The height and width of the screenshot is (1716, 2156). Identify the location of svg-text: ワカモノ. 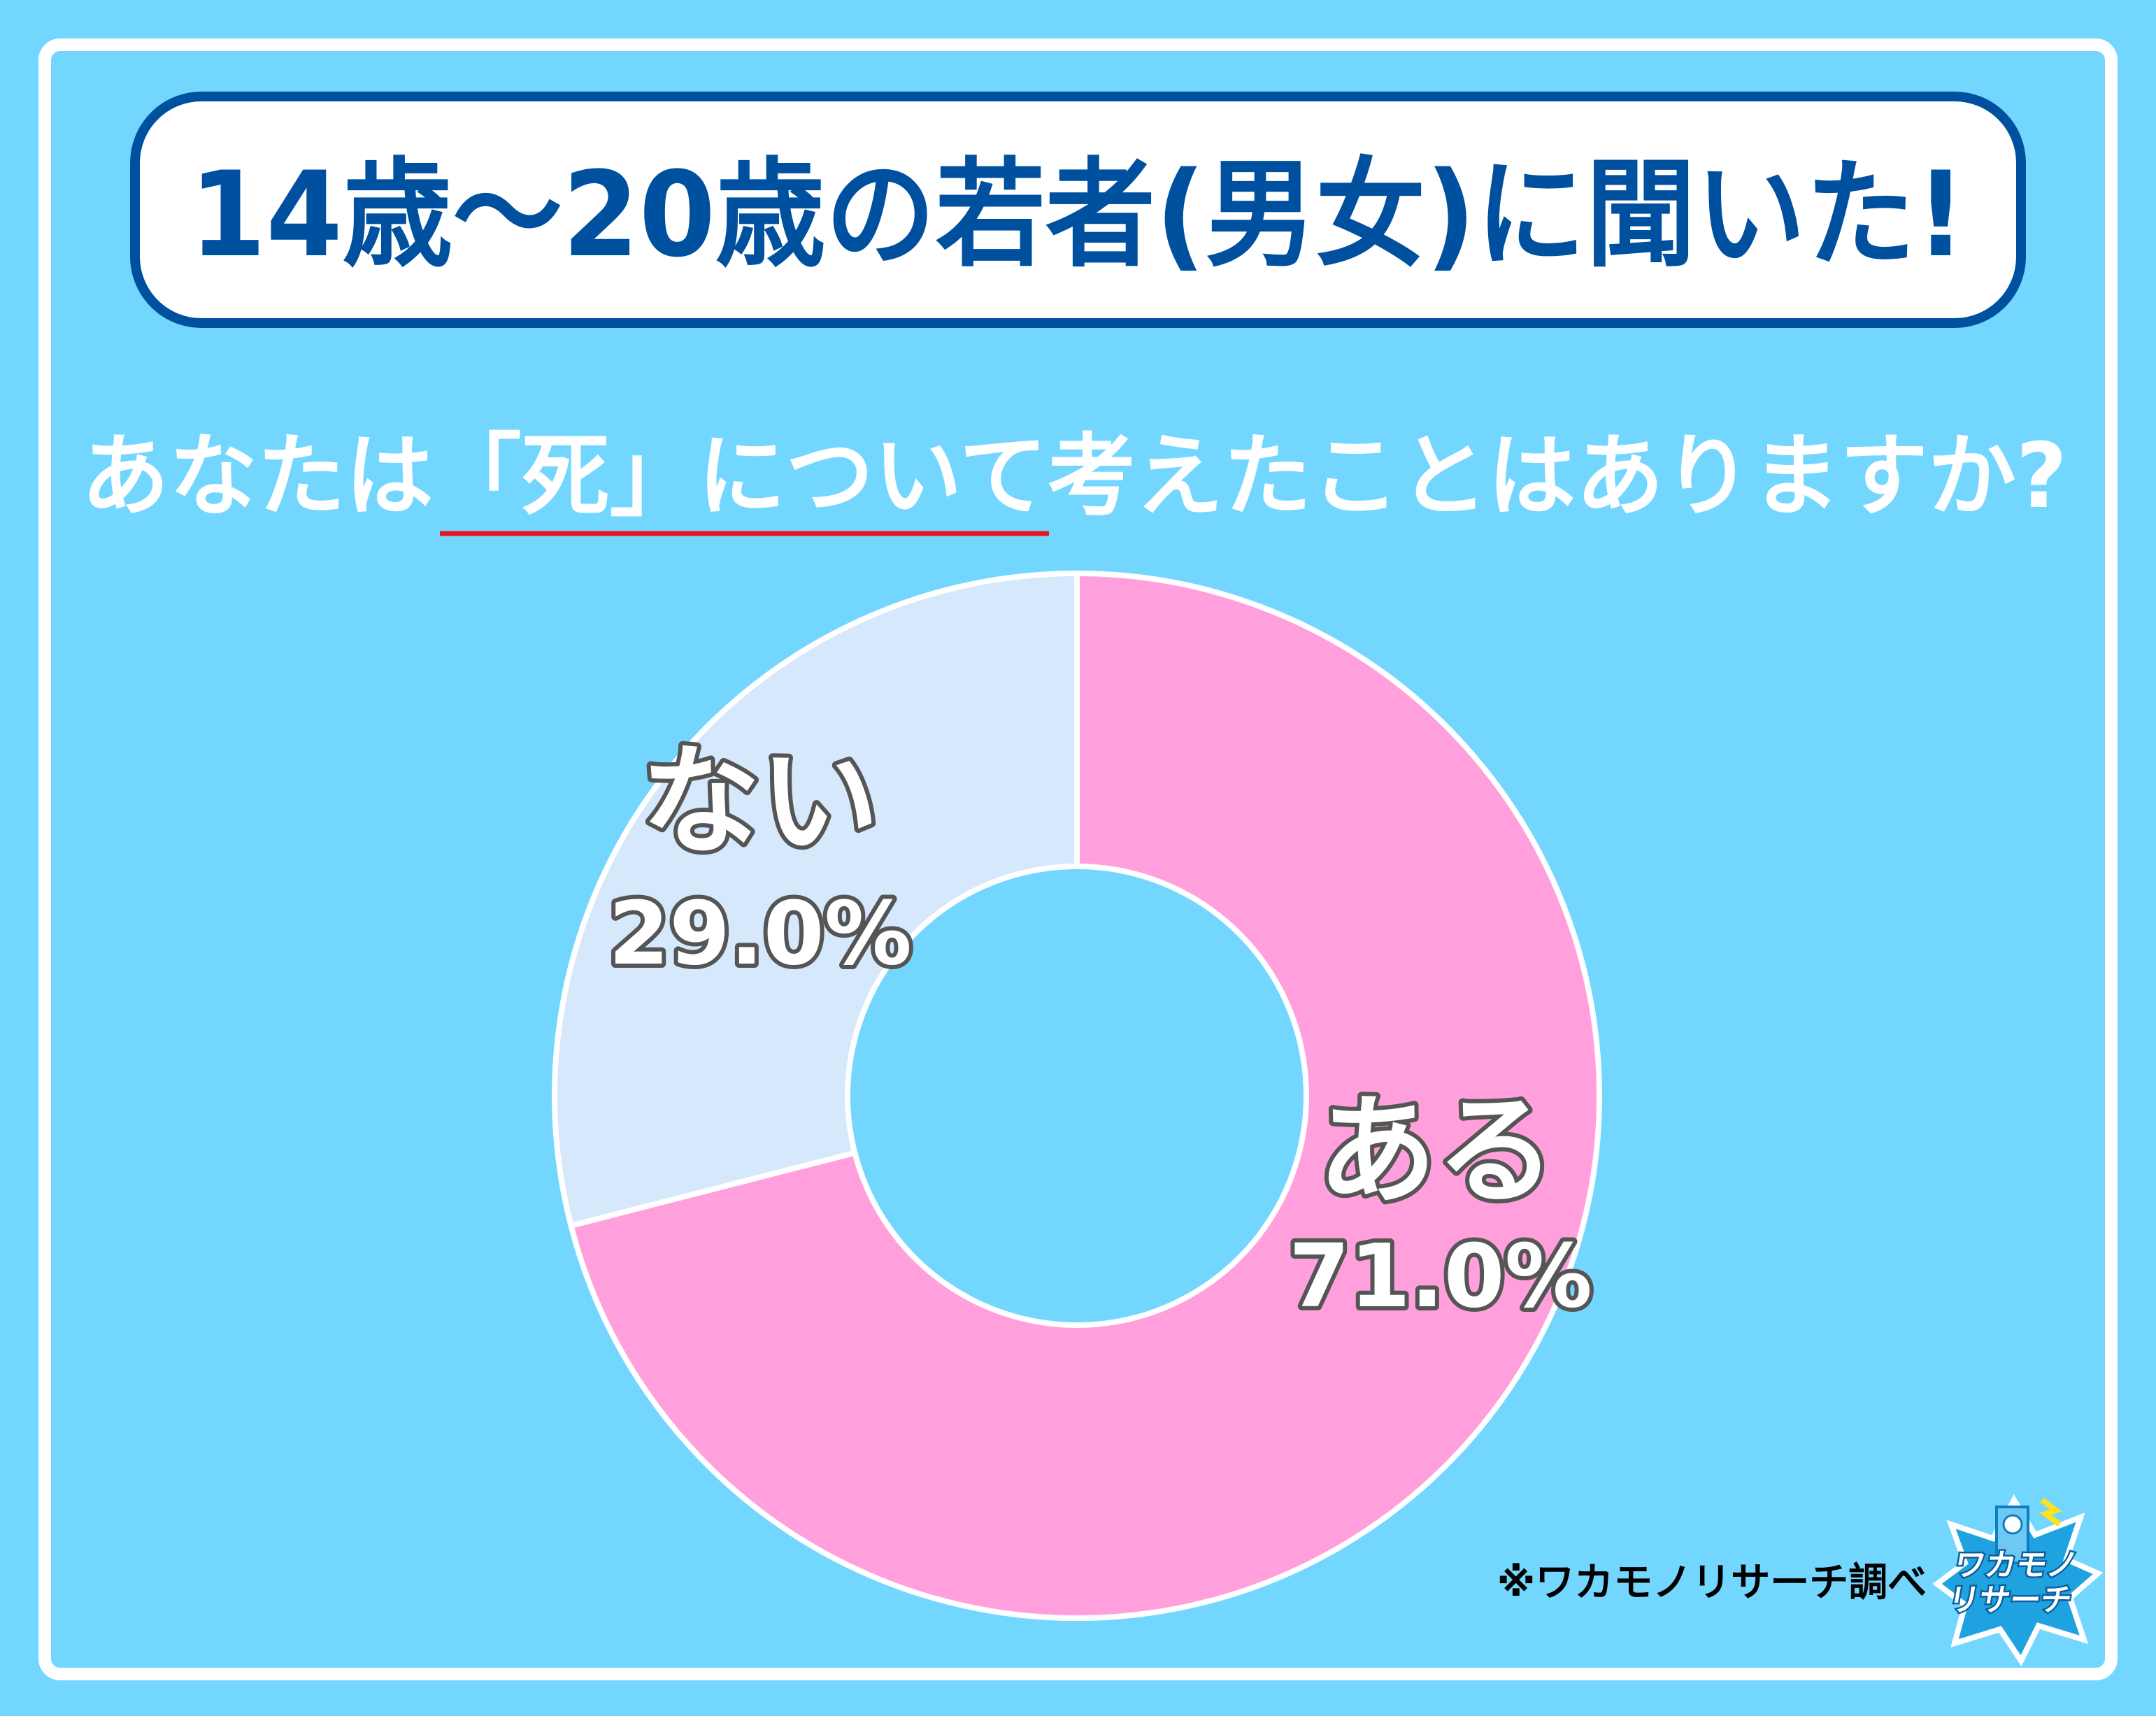
(2015, 1565).